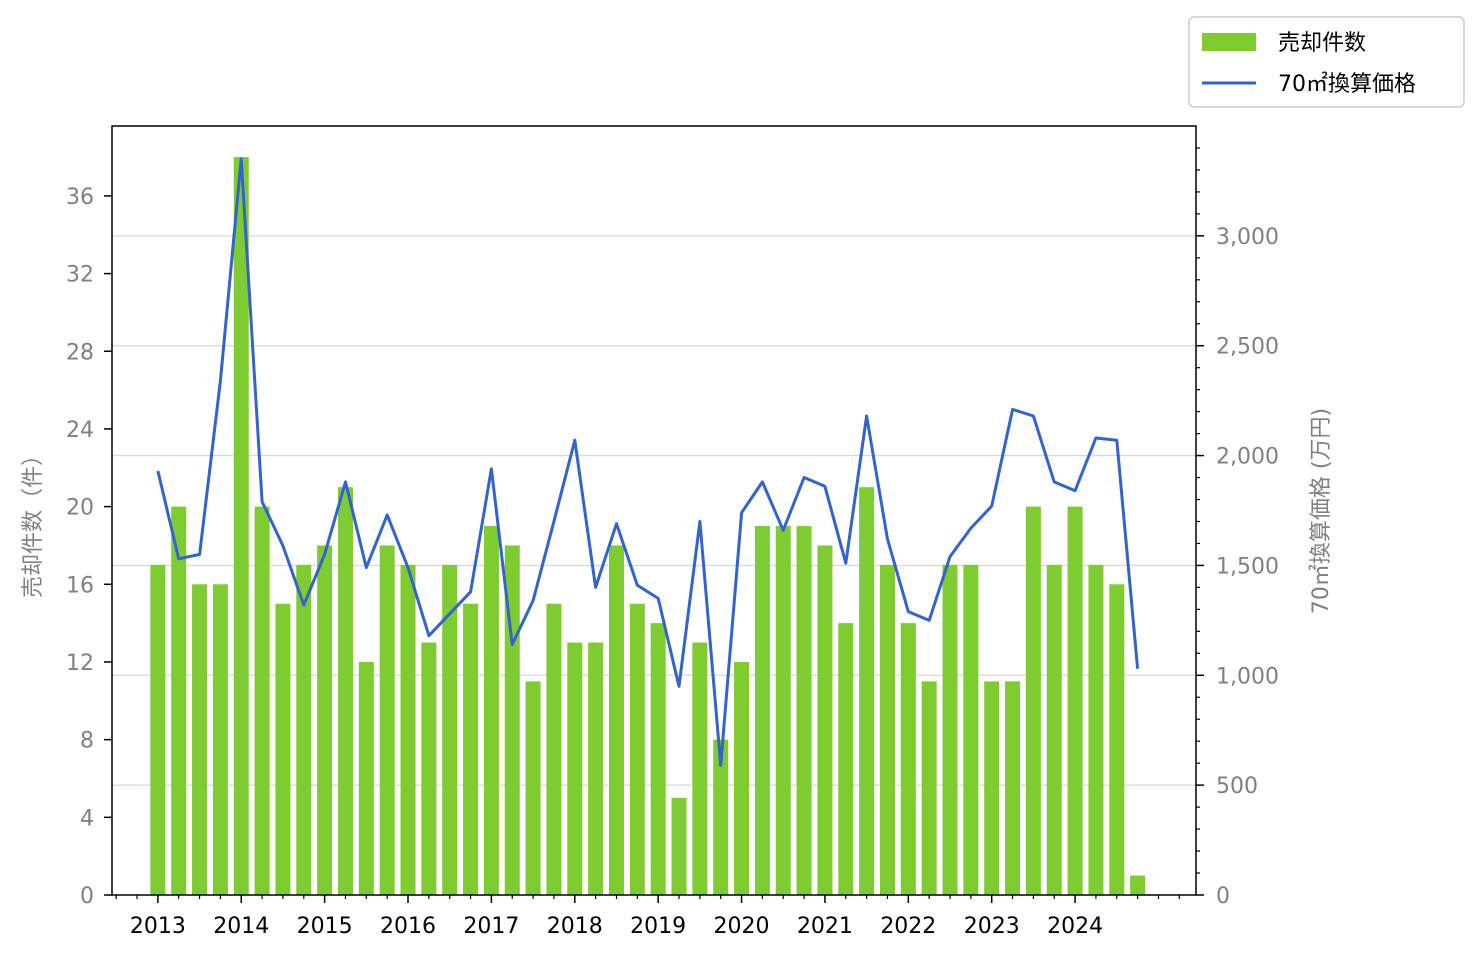 This screenshot has width=1482, height=965. What do you see at coordinates (1237, 786) in the screenshot?
I see `y-right-tick-label: 500` at bounding box center [1237, 786].